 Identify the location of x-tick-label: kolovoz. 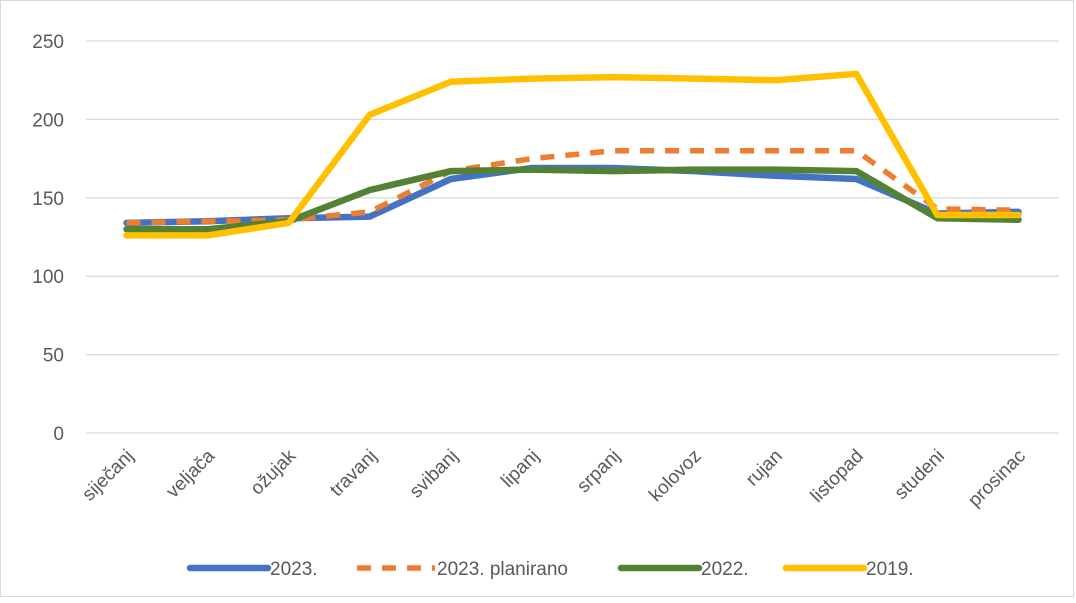
(675, 476).